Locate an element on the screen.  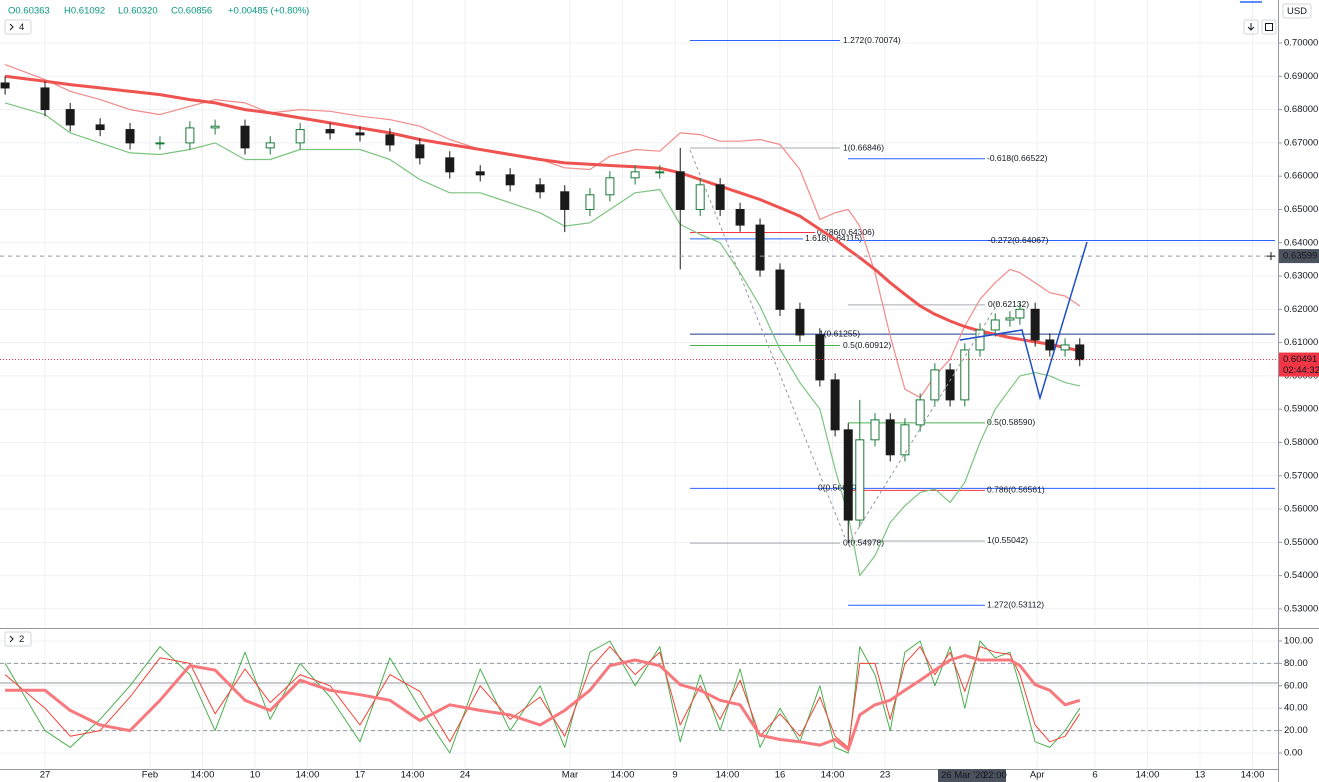
y-tick-label: 0.68000 is located at coordinates (1301, 109).